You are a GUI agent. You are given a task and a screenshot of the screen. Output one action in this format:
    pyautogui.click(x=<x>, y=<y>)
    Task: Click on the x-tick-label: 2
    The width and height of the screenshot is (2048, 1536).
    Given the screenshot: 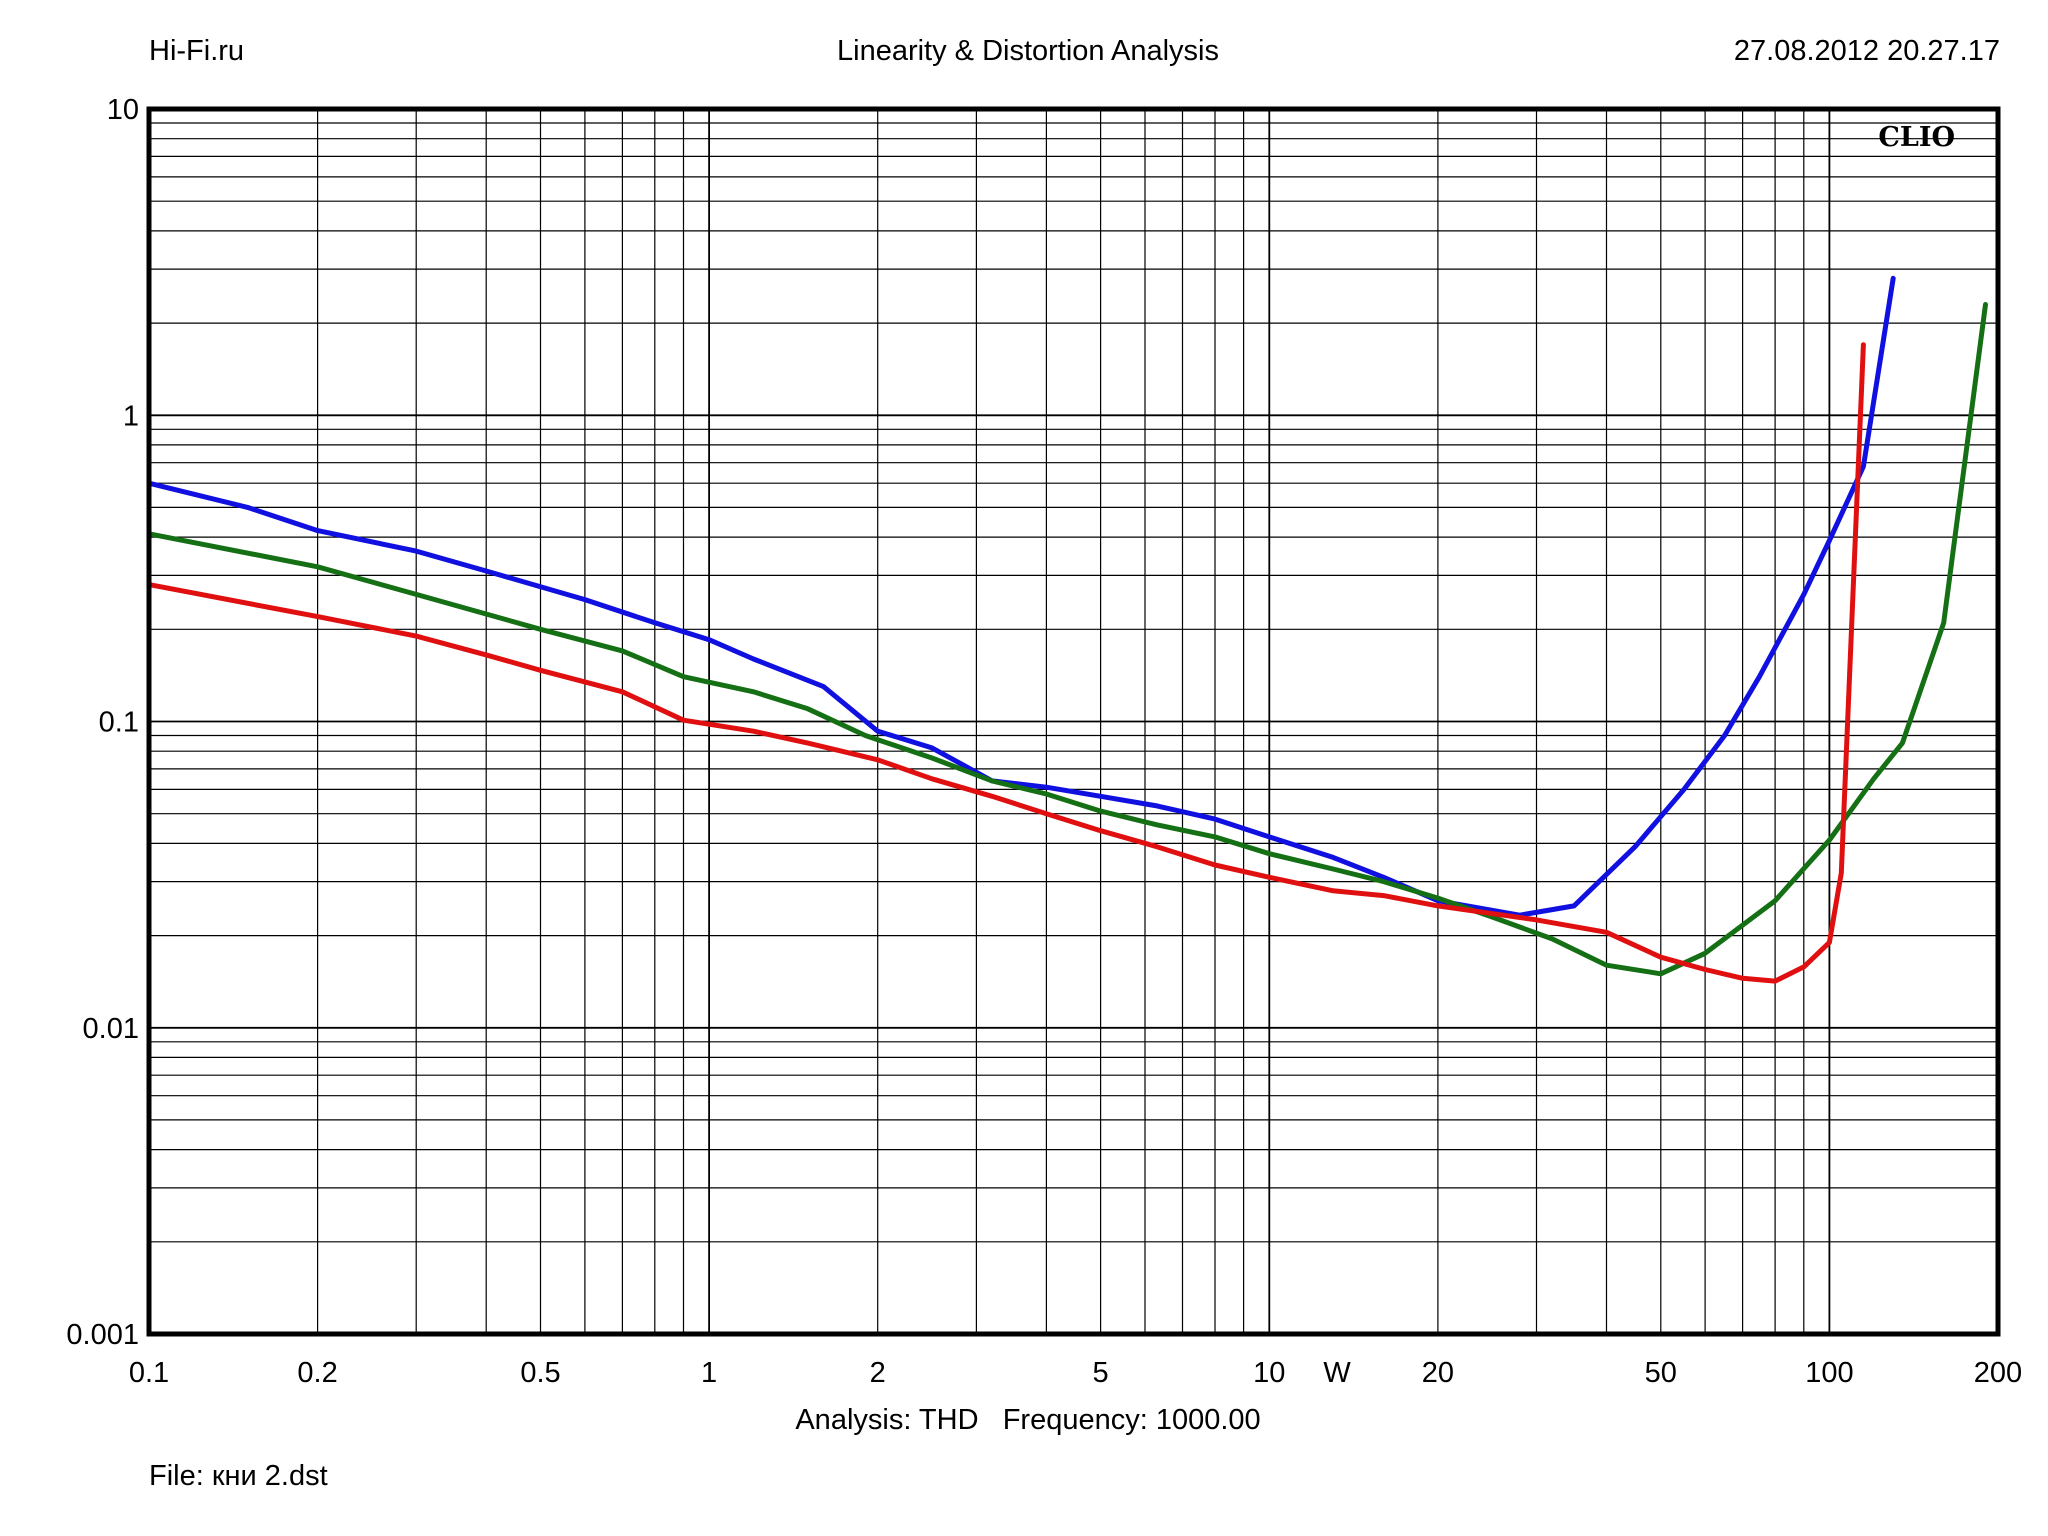 What is the action you would take?
    pyautogui.click(x=878, y=1373)
    